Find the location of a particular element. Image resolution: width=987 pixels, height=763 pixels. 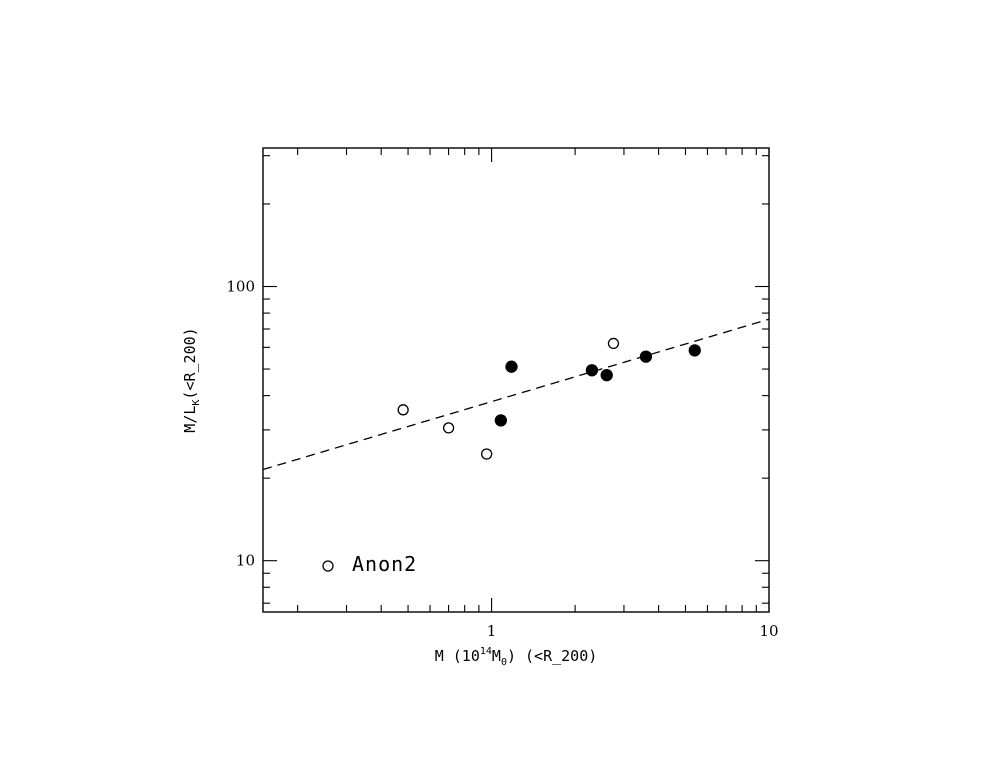

legend-marker-open-circle is located at coordinates (328, 566).